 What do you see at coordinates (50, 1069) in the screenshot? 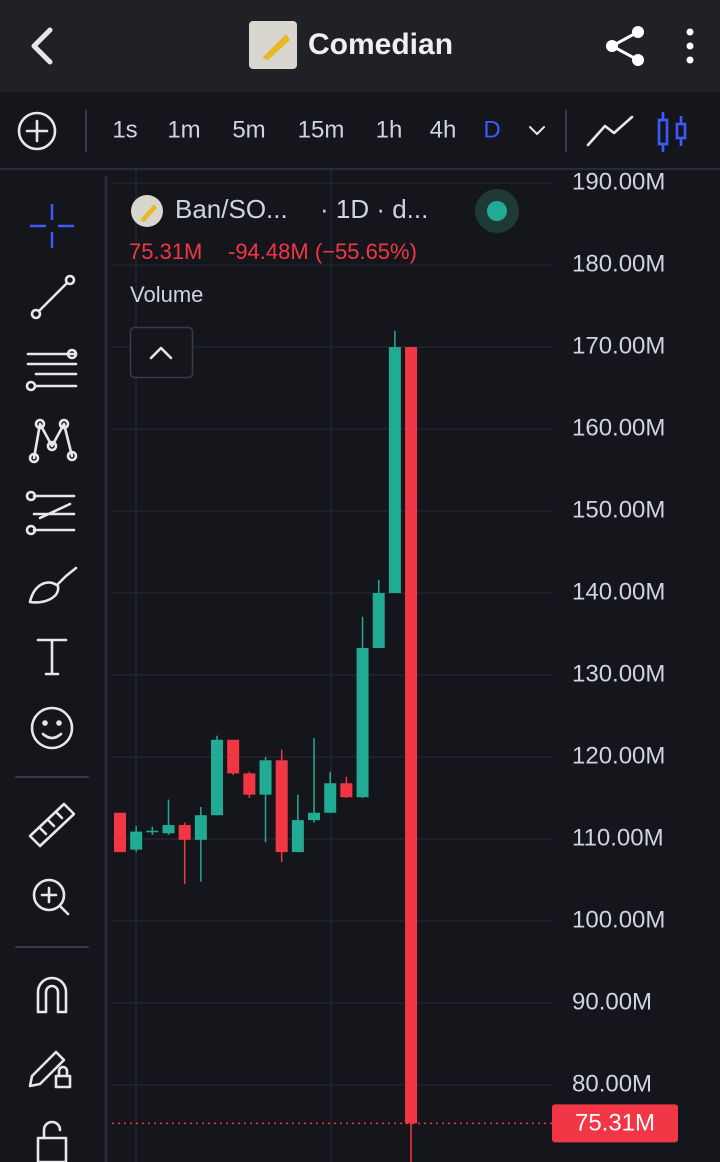
I see `lock-drawings` at bounding box center [50, 1069].